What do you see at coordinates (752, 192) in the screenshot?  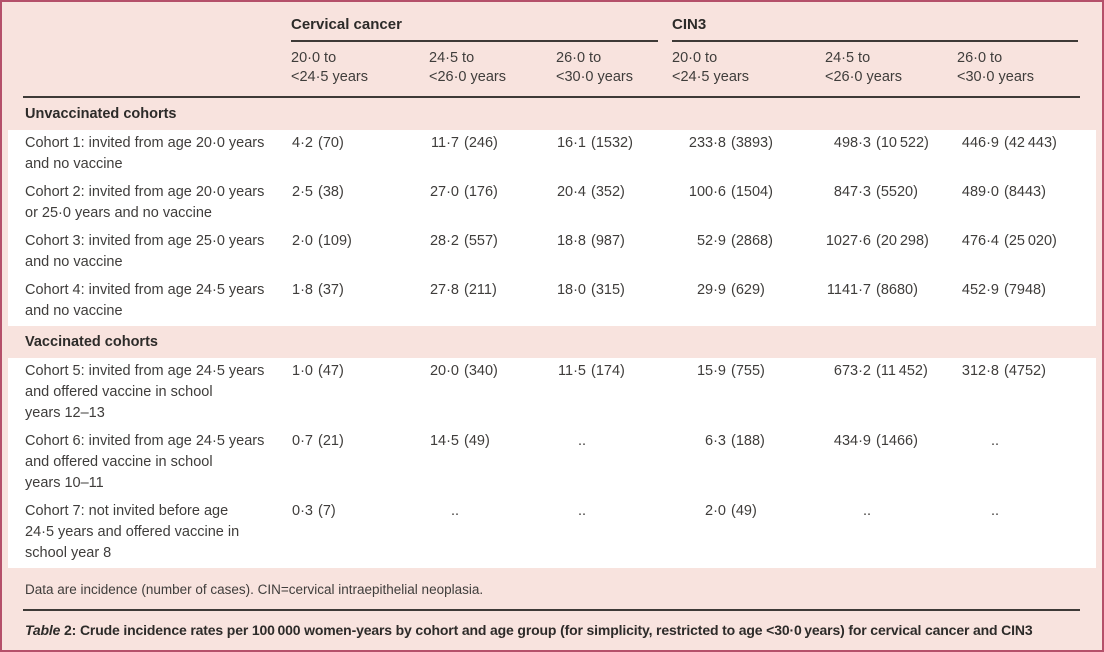 I see `case-count: (1504)` at bounding box center [752, 192].